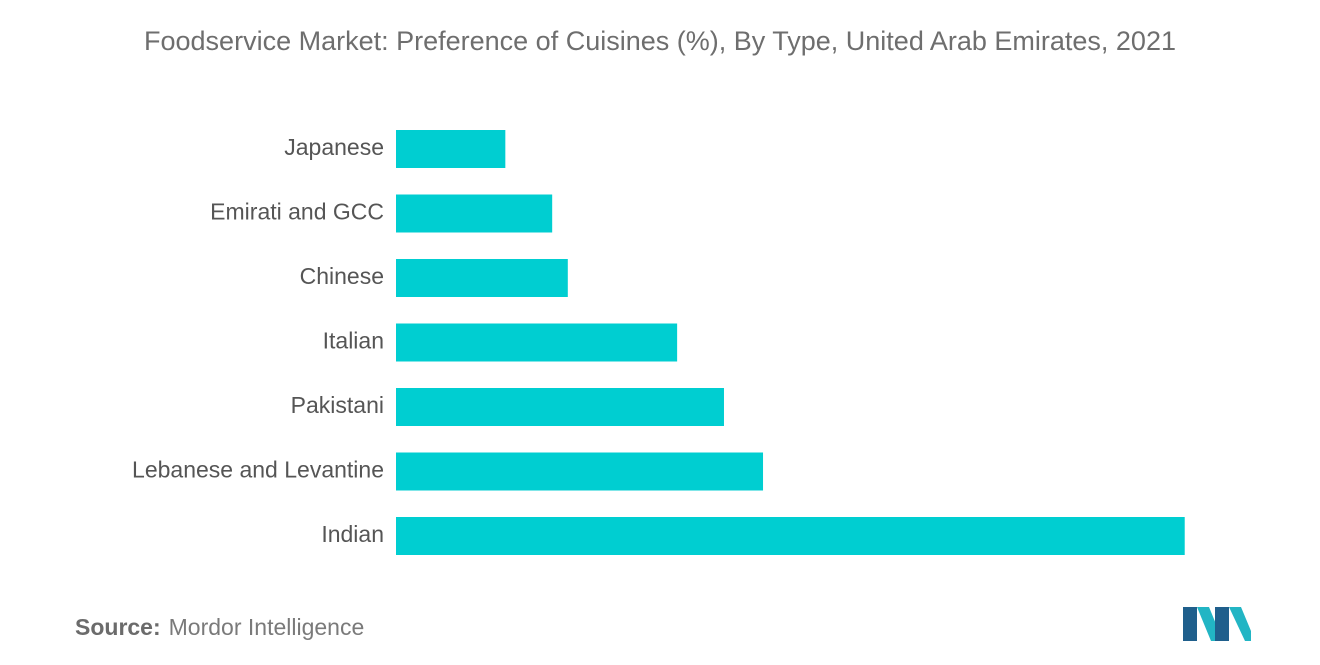 This screenshot has width=1320, height=665. I want to click on source-label: Source:, so click(118, 627).